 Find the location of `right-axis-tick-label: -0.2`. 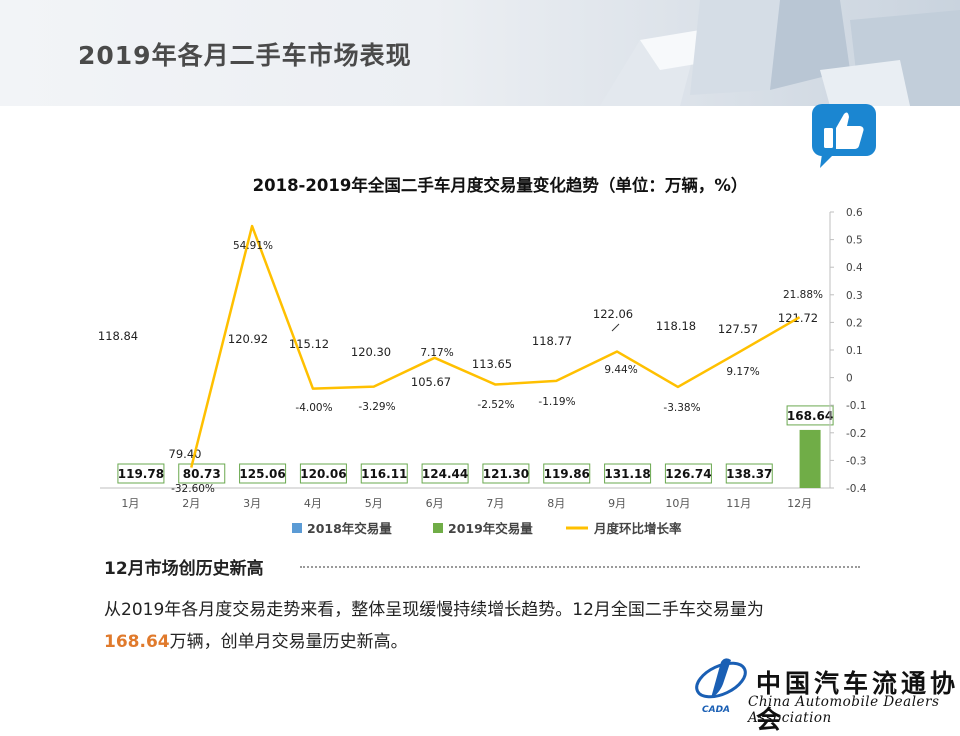

right-axis-tick-label: -0.2 is located at coordinates (856, 434).